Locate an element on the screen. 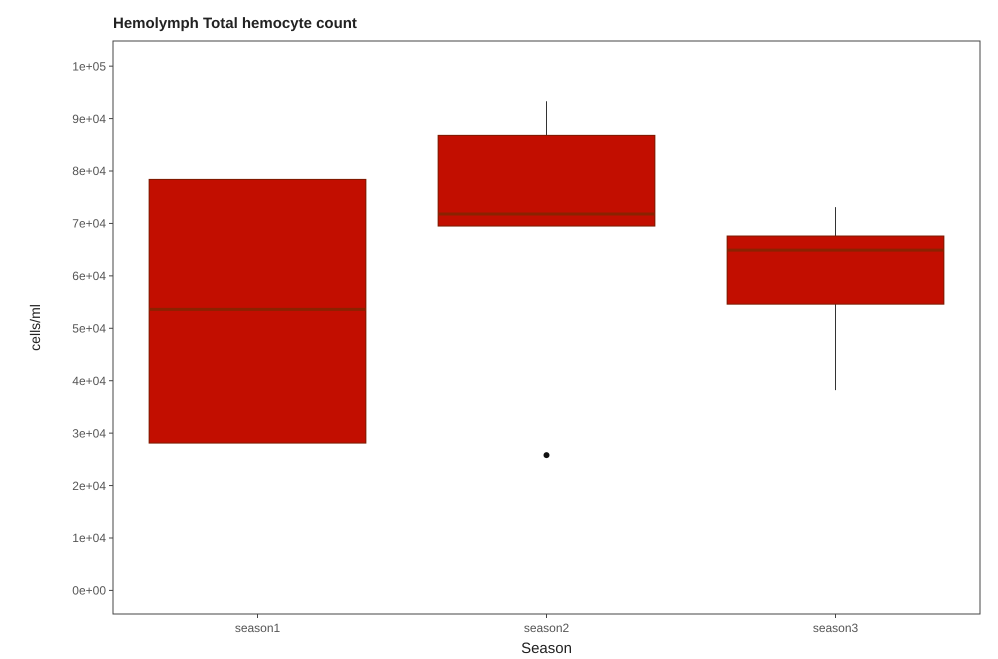 This screenshot has width=998, height=659. x-tick-label: season3 is located at coordinates (835, 628).